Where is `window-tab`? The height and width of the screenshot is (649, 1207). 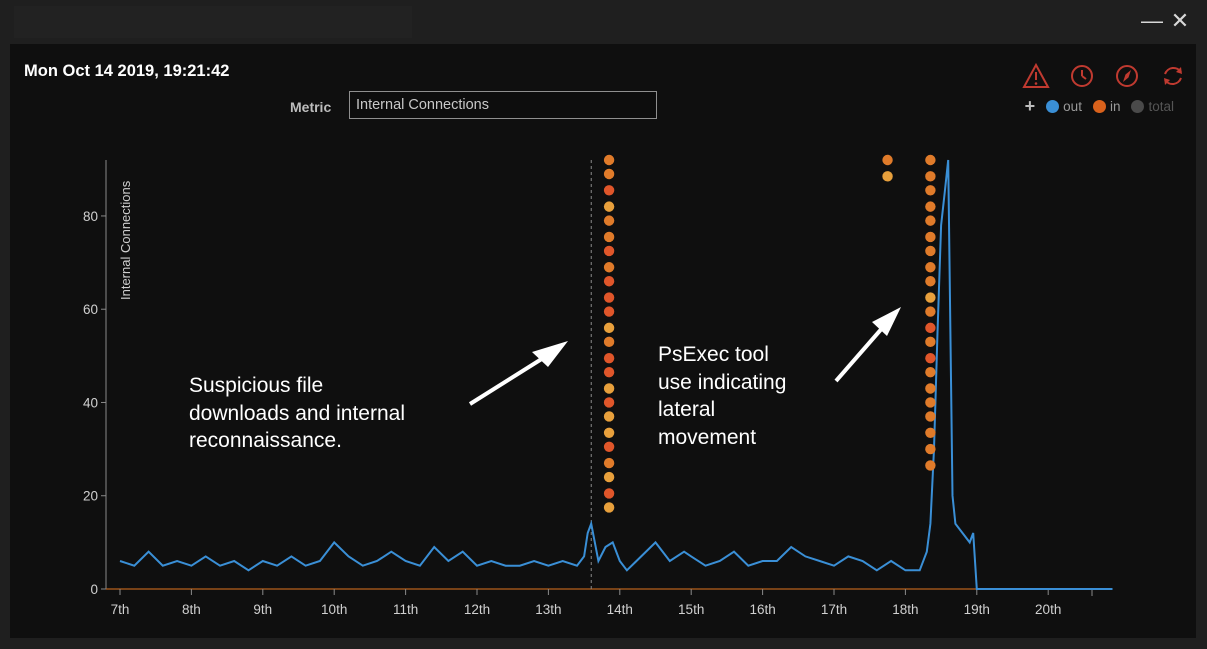 window-tab is located at coordinates (213, 22).